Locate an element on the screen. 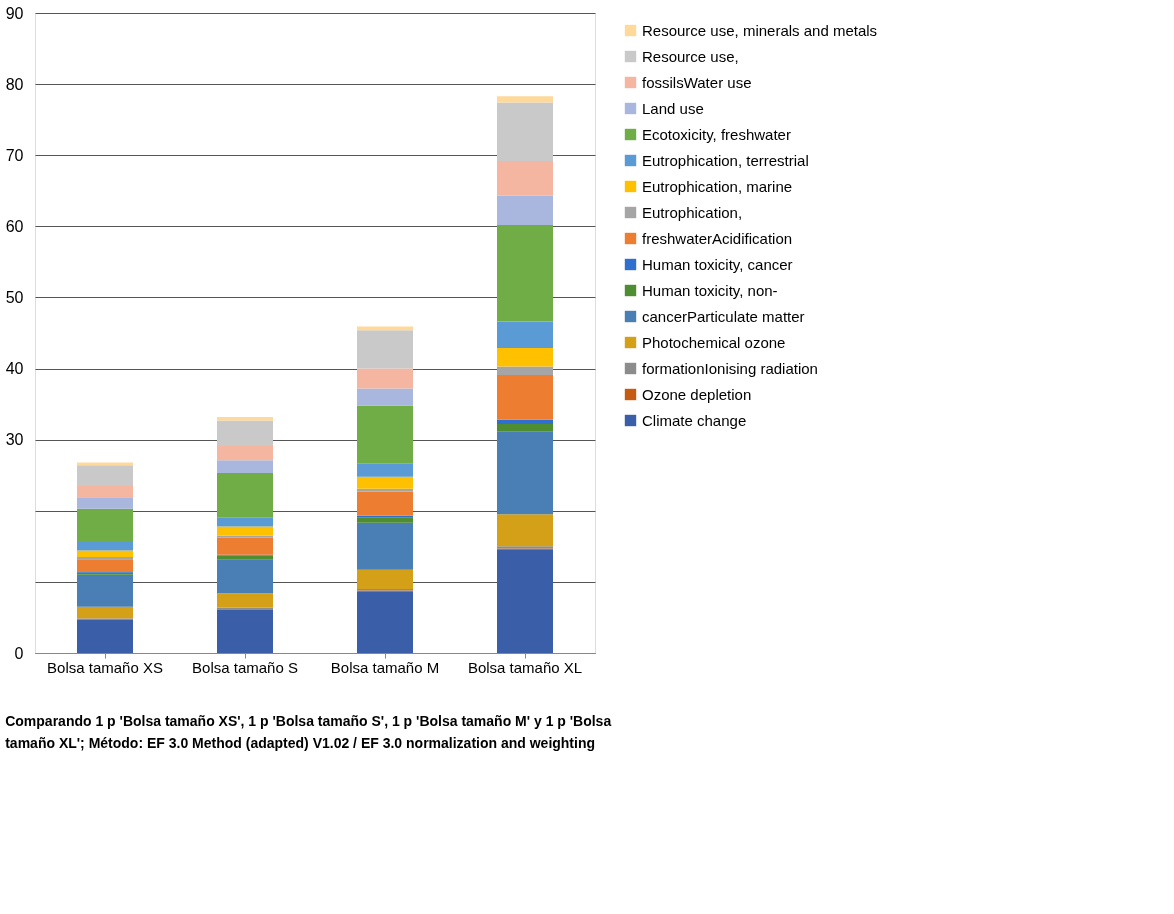 Image resolution: width=1174 pixels, height=914 pixels. x-tick-label: Bolsa tamaño S is located at coordinates (245, 667).